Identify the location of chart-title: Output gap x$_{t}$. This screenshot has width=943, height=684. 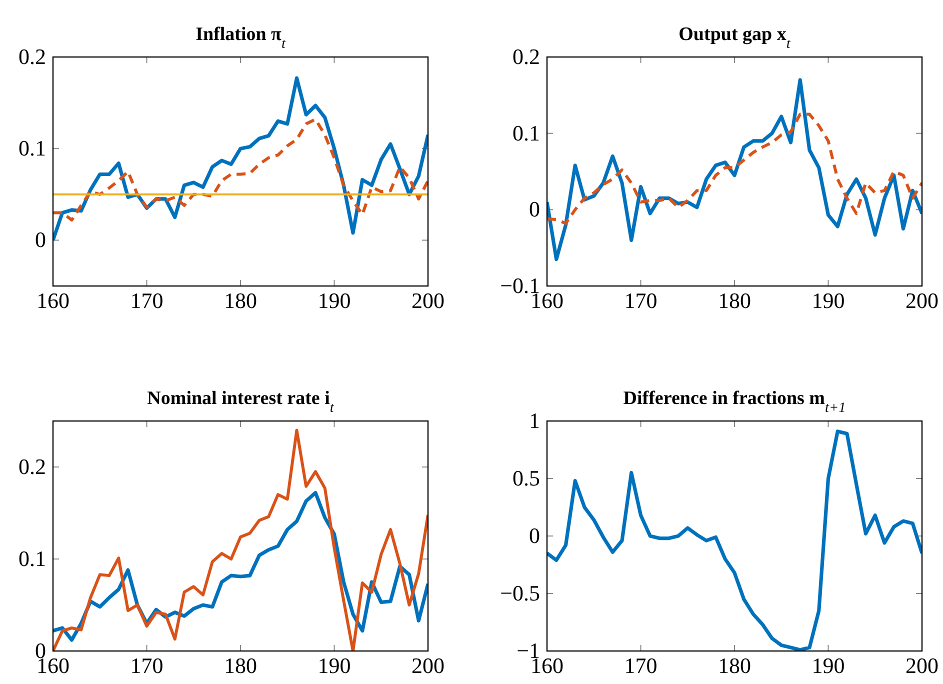
(735, 38).